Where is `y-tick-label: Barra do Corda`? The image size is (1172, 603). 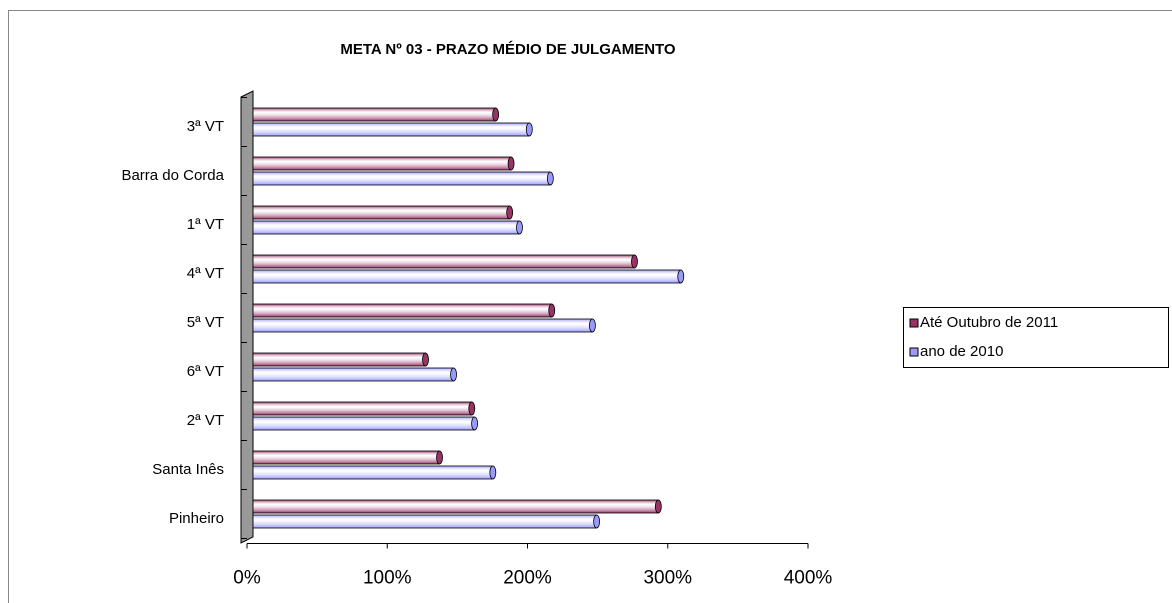
y-tick-label: Barra do Corda is located at coordinates (172, 175).